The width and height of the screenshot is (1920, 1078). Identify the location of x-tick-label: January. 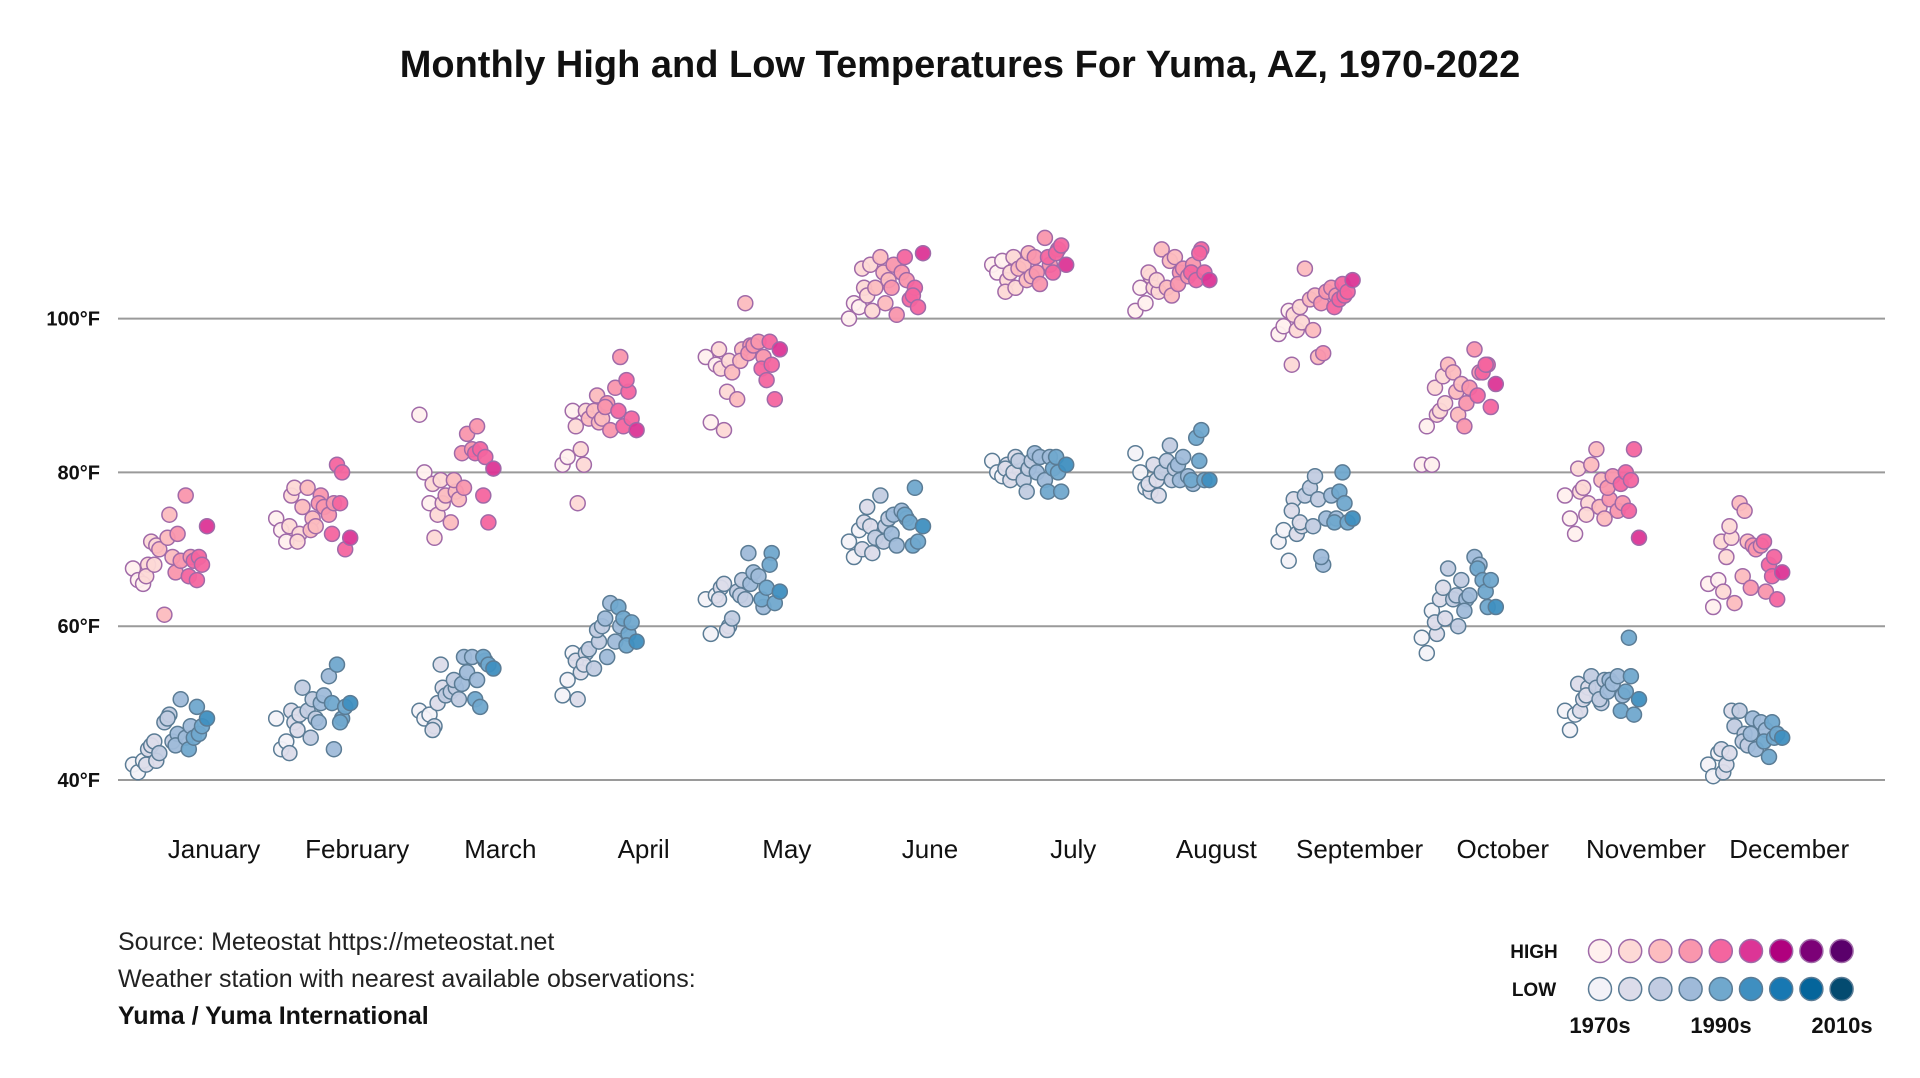
(214, 849).